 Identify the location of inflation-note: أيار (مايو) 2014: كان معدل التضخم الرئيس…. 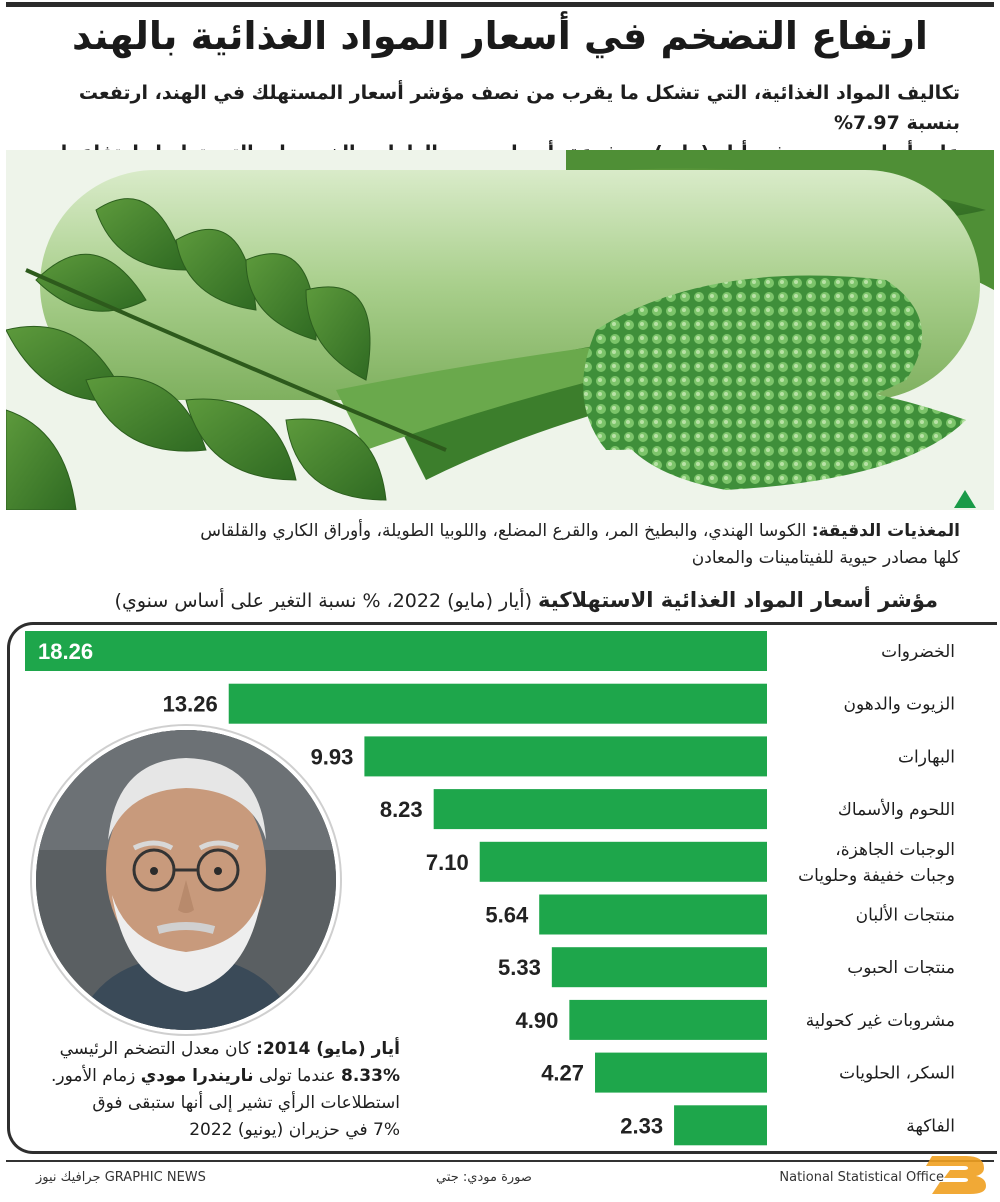
(220, 1090).